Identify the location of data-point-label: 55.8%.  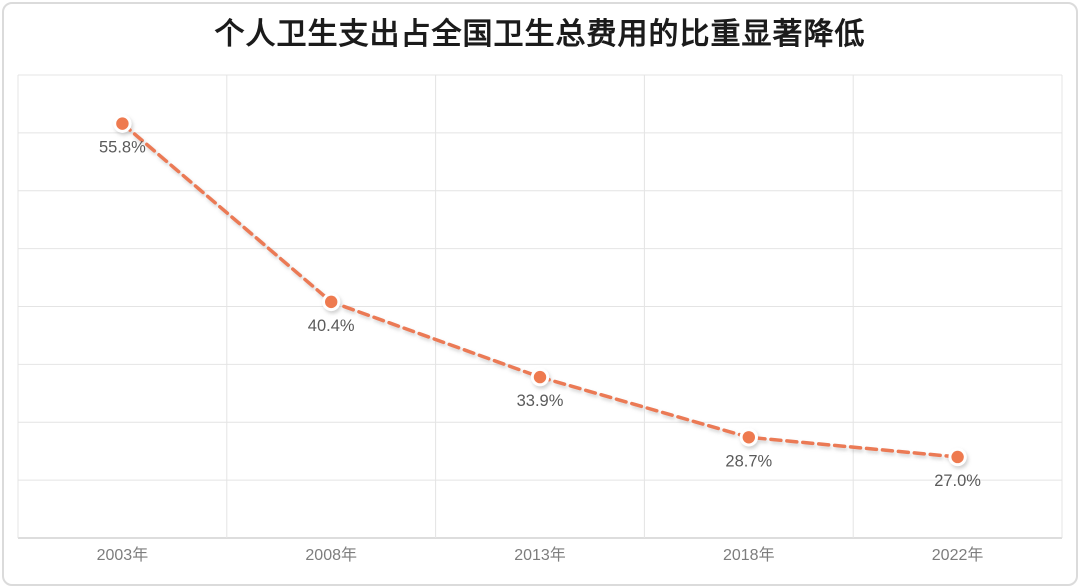
(122, 148).